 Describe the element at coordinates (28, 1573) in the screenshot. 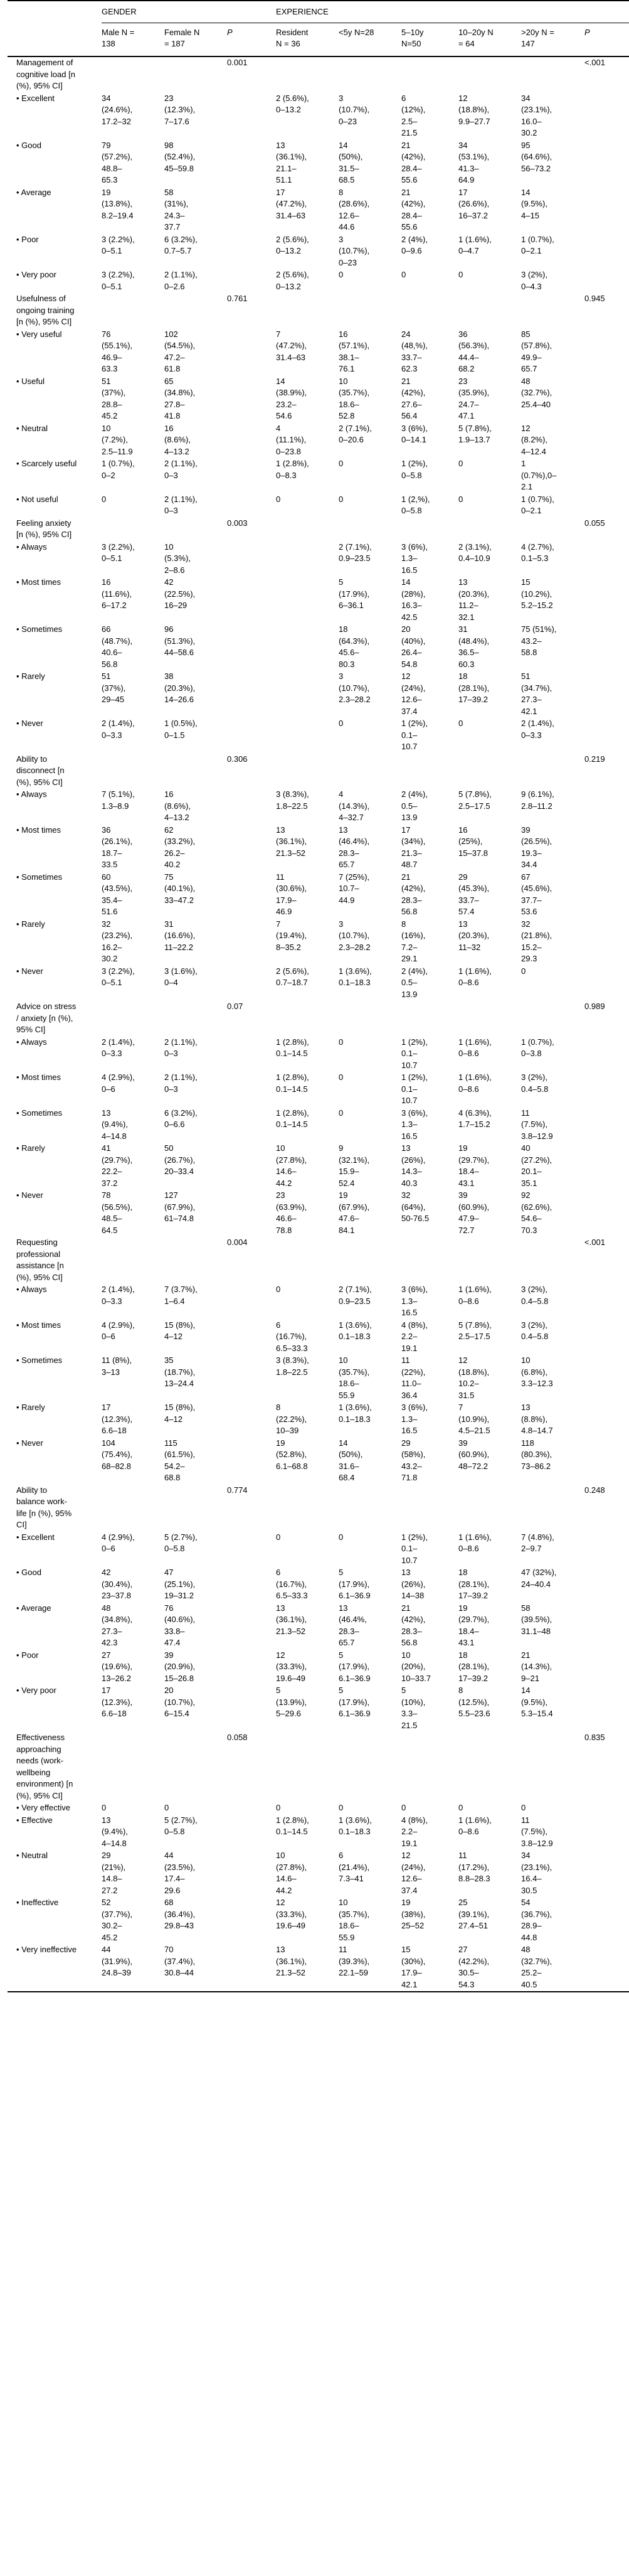

I see `row-label: • Good` at that location.